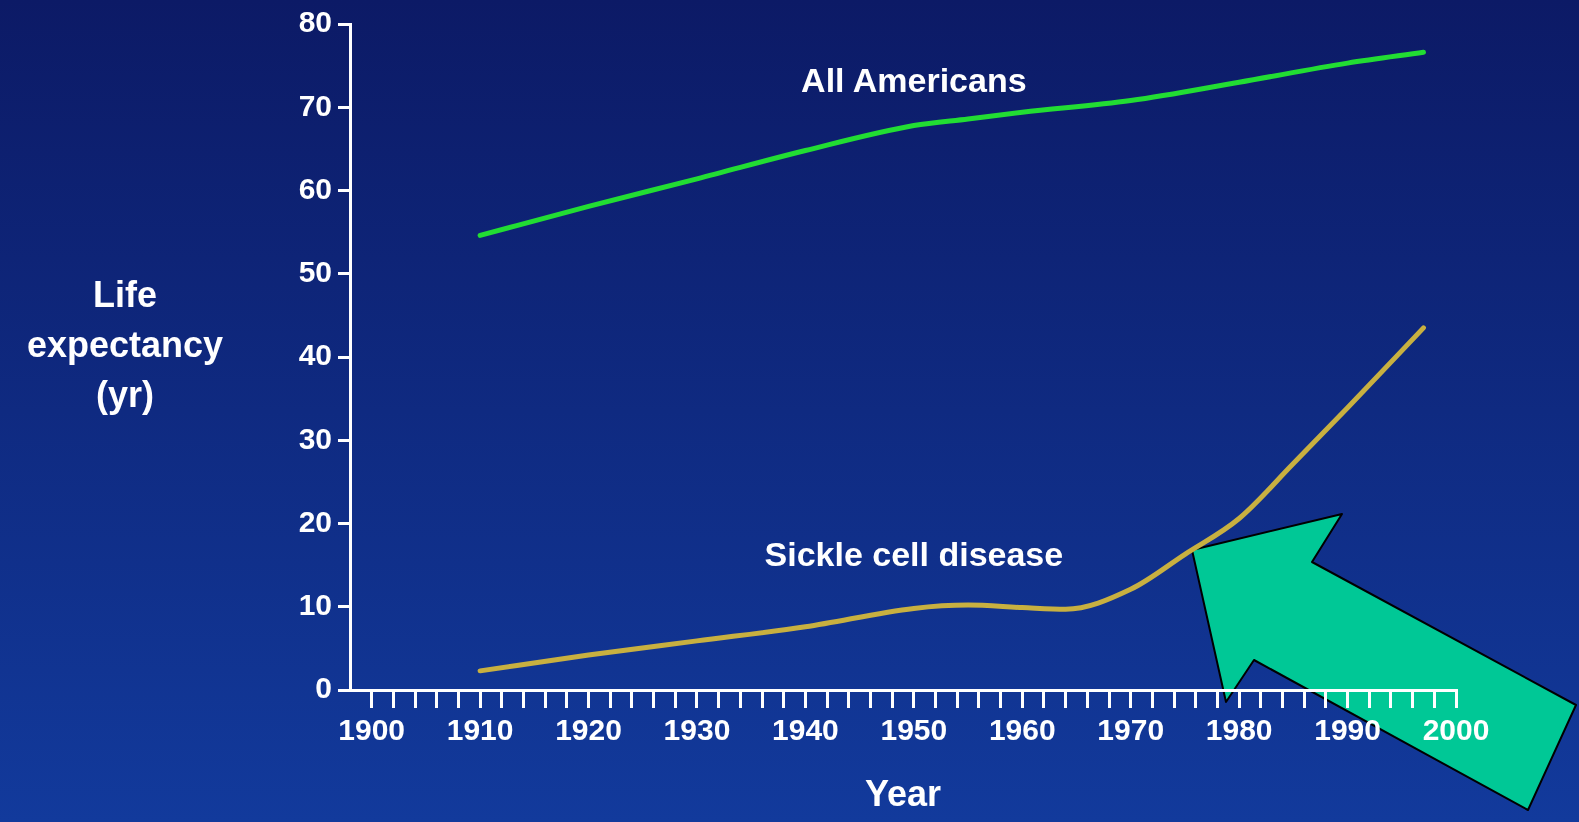 Image resolution: width=1579 pixels, height=822 pixels. I want to click on x-tick-label: 1970, so click(1131, 730).